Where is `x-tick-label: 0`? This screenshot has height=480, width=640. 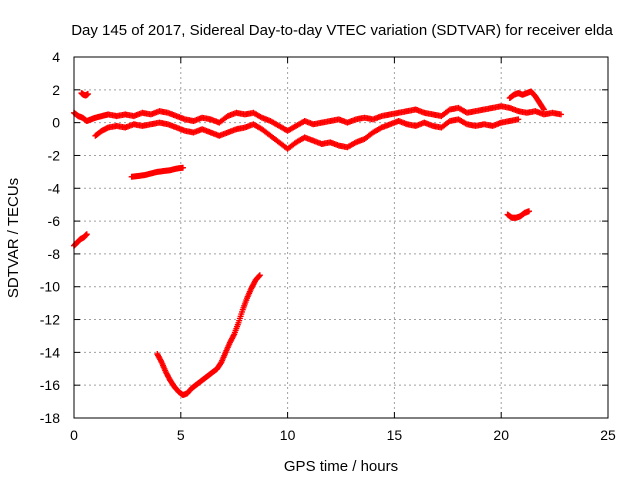 x-tick-label: 0 is located at coordinates (74, 435).